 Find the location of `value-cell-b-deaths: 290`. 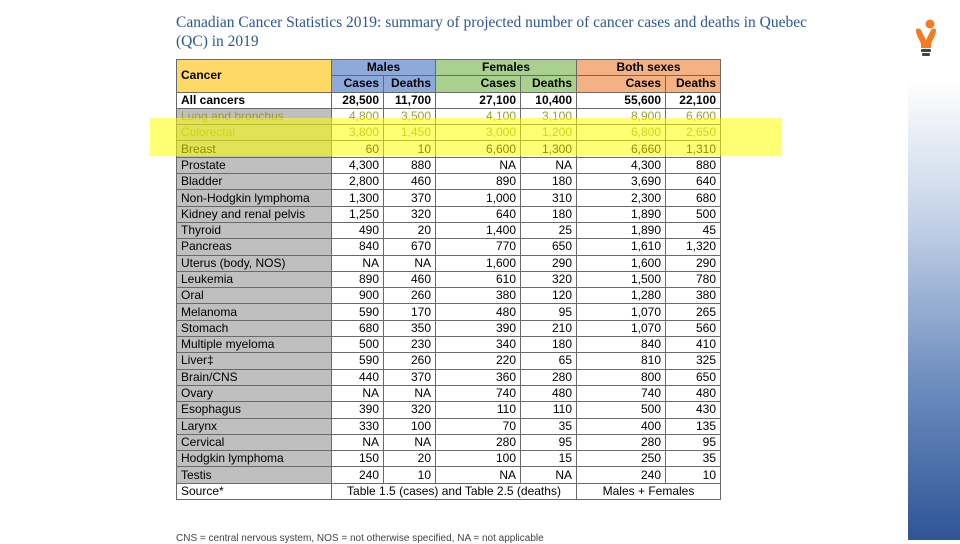

value-cell-b-deaths: 290 is located at coordinates (693, 263).